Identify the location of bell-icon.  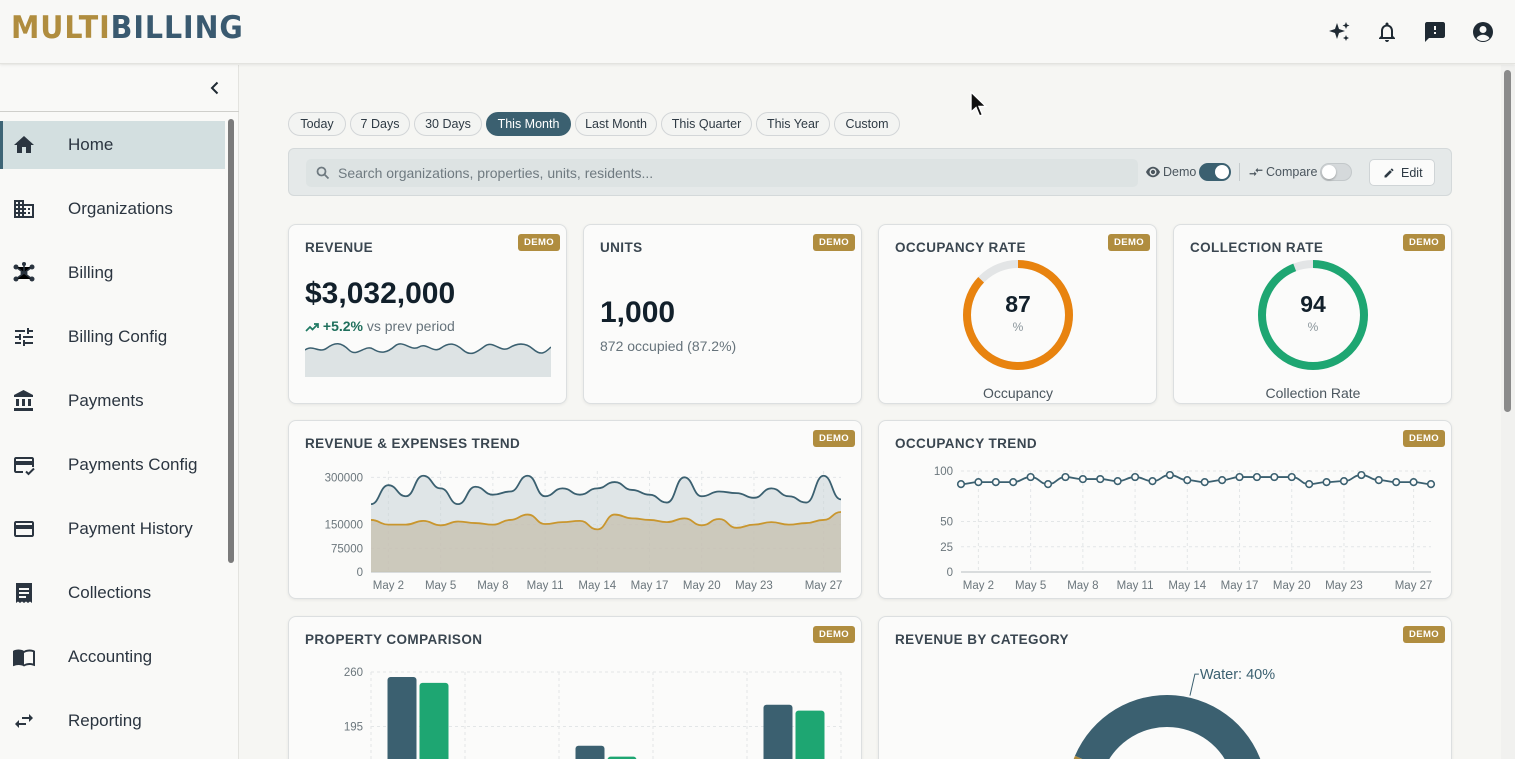
(1387, 32).